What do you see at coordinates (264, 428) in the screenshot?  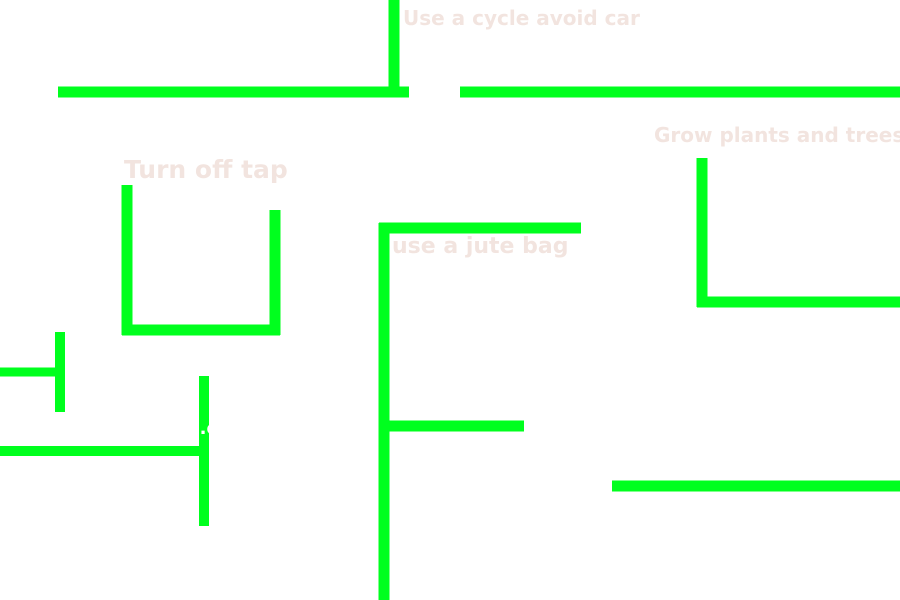 I see `tip-label: ...or ...of waste` at bounding box center [264, 428].